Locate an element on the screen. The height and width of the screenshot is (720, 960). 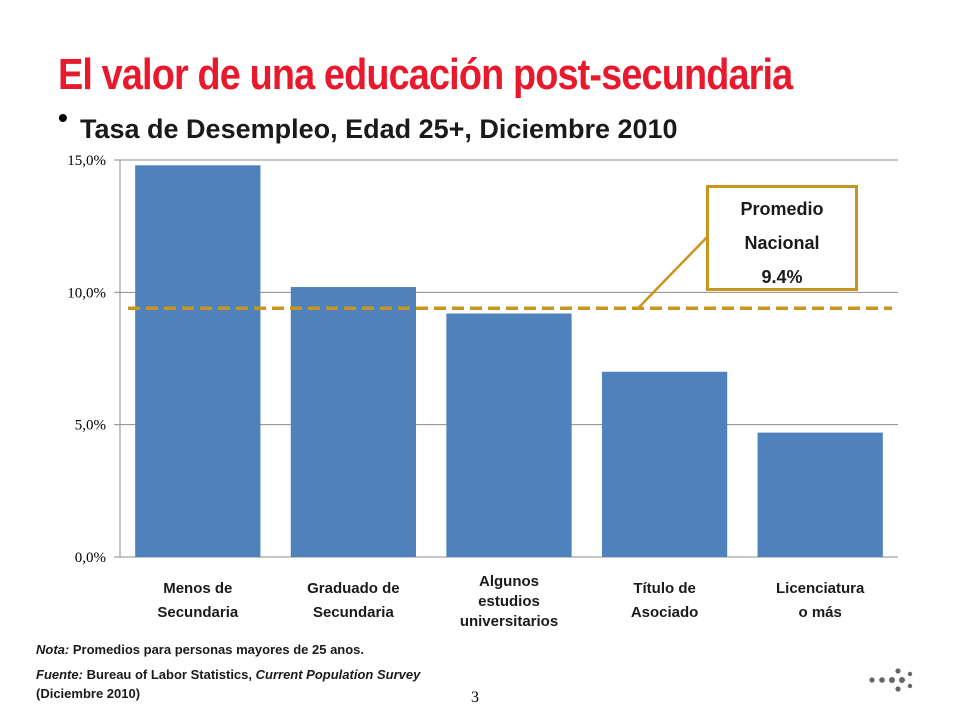
average-reference is located at coordinates (510, 270).